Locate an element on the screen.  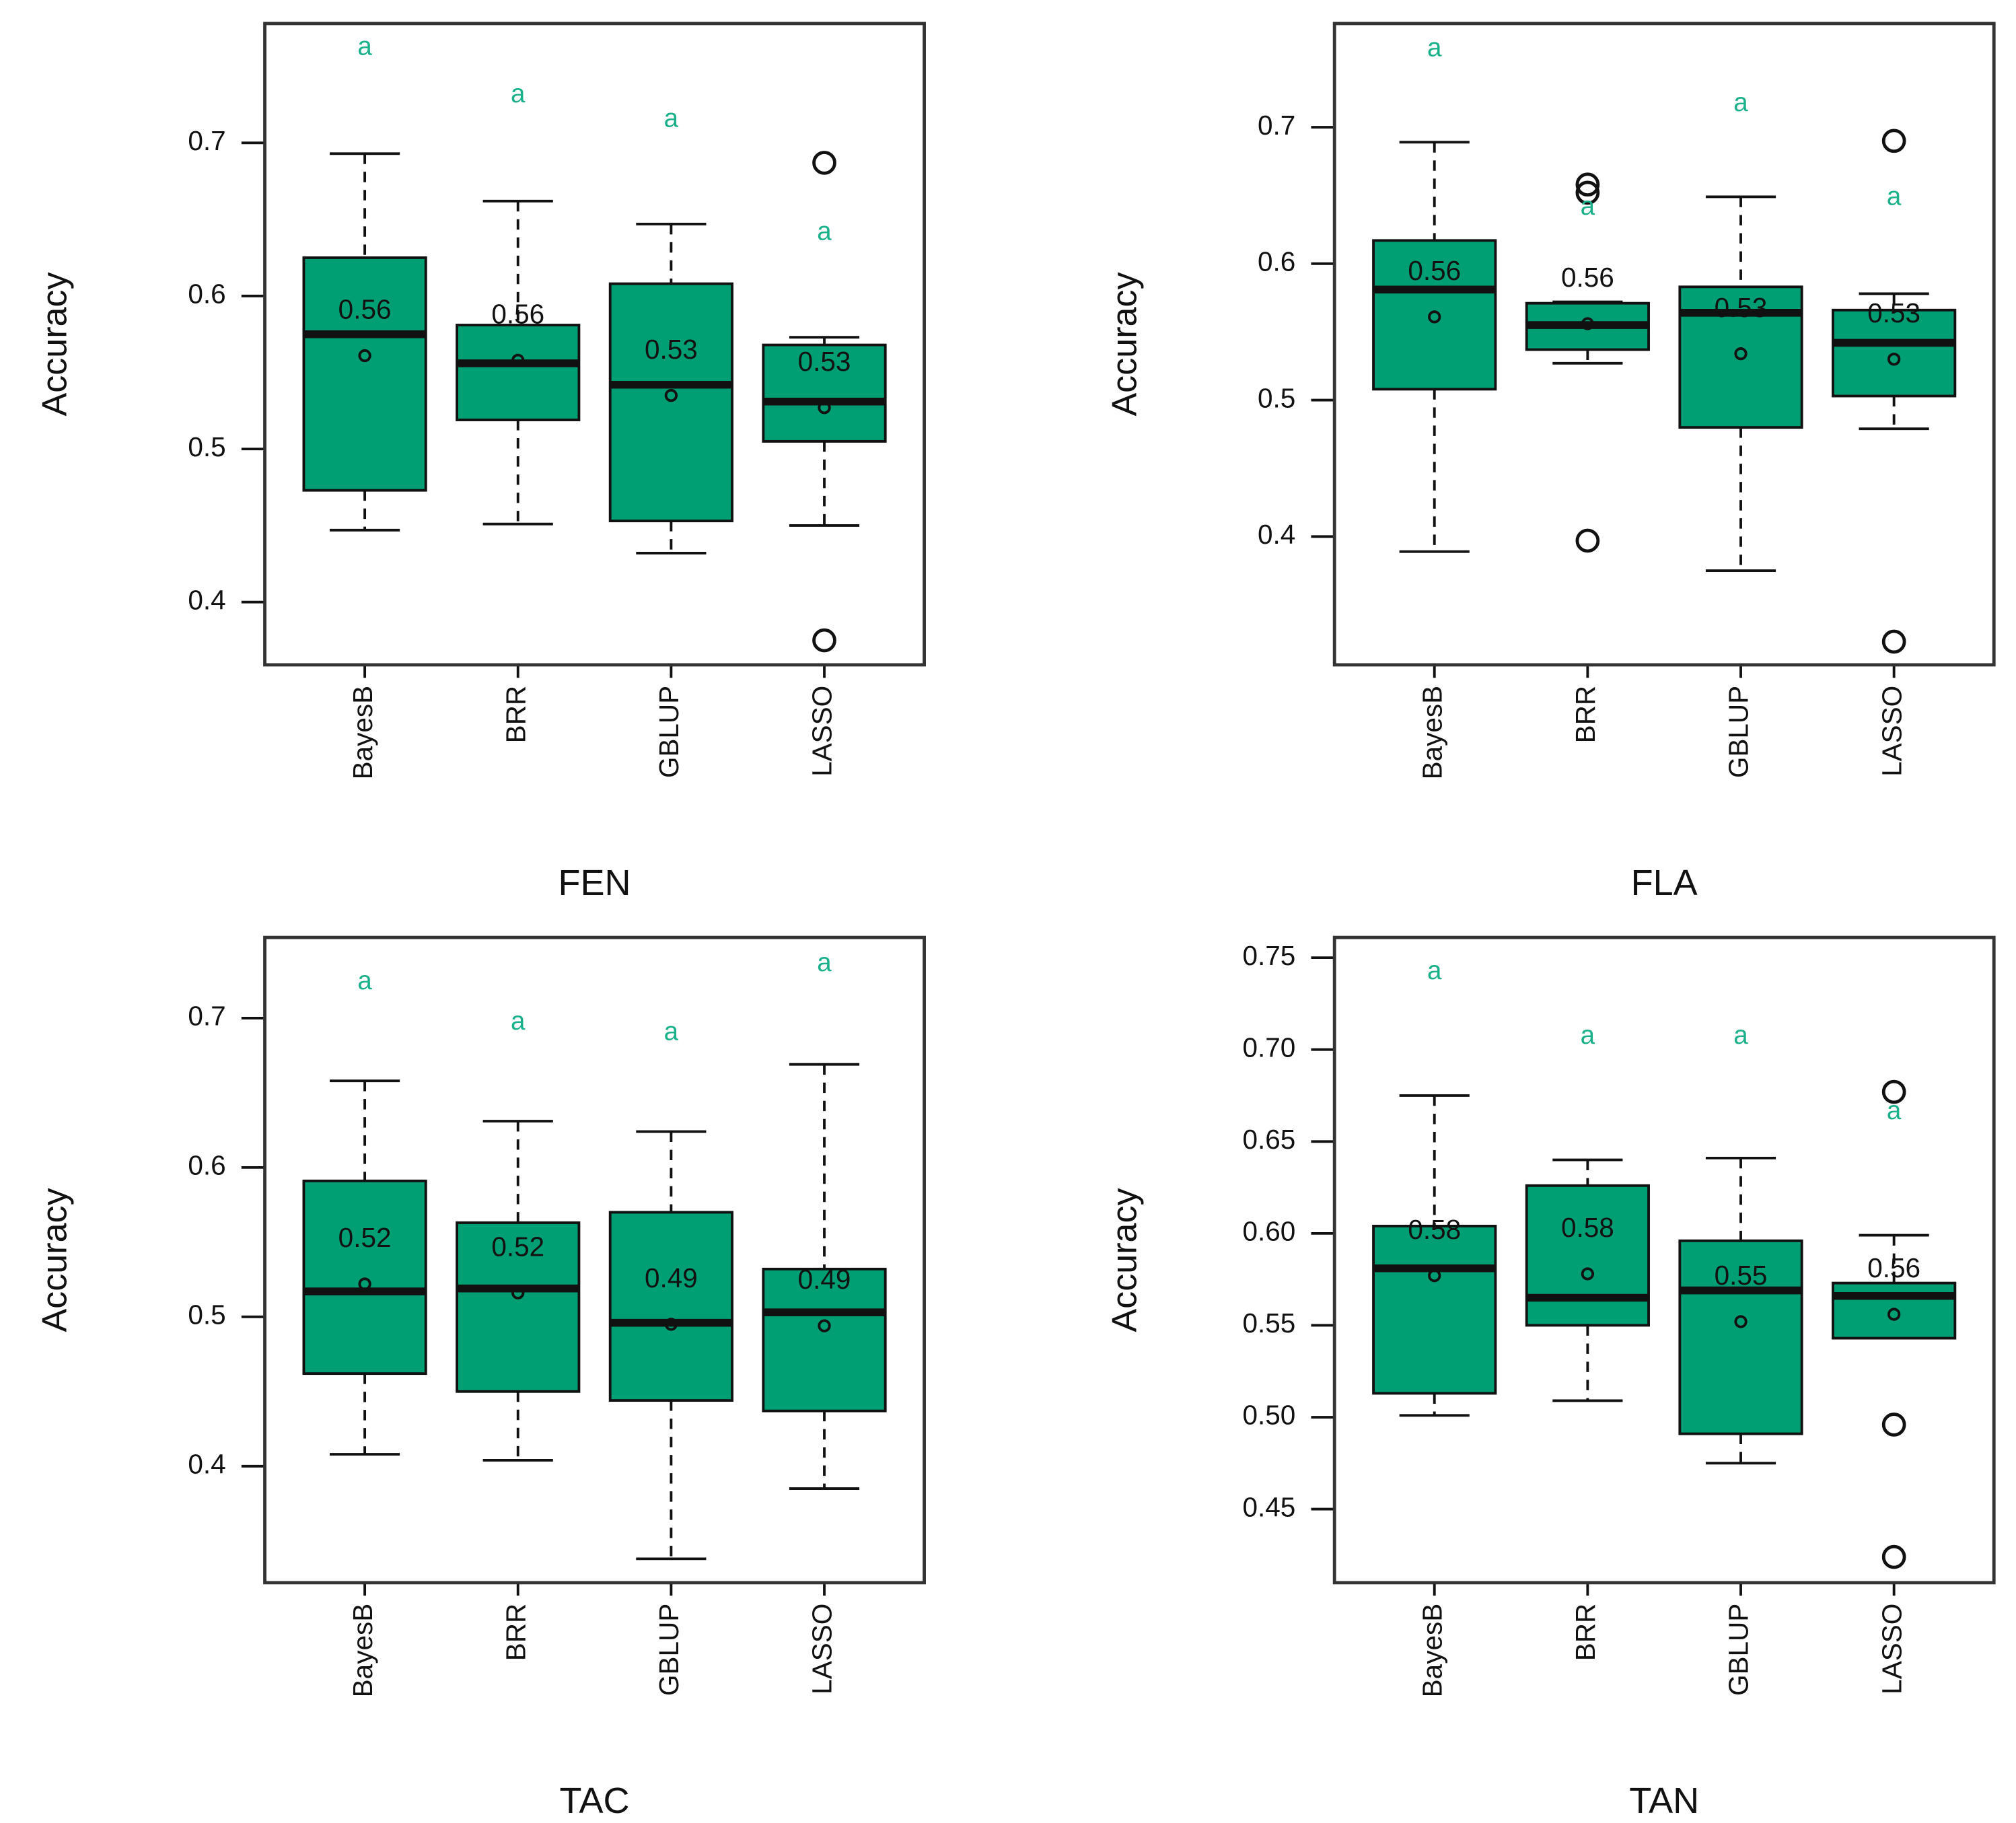
x-axis-title: FEN is located at coordinates (595, 883).